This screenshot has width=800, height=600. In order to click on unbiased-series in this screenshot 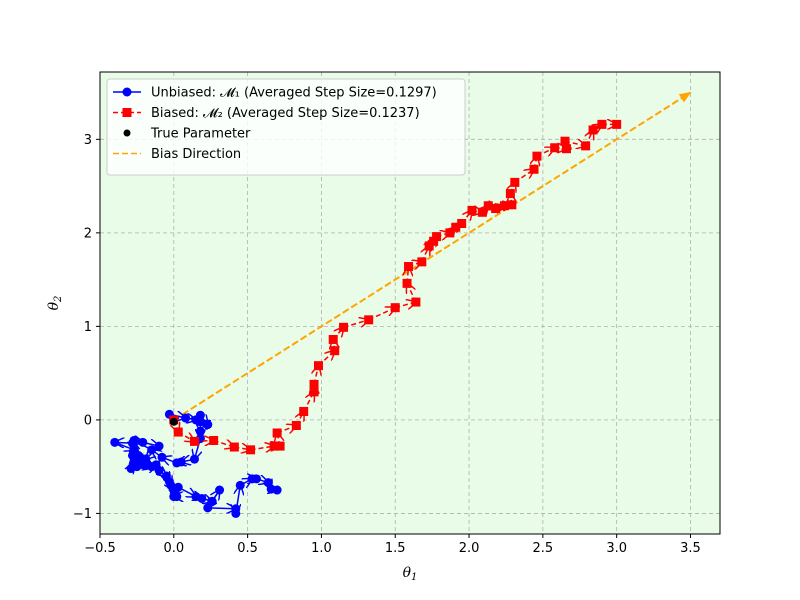, I will do `click(196, 463)`.